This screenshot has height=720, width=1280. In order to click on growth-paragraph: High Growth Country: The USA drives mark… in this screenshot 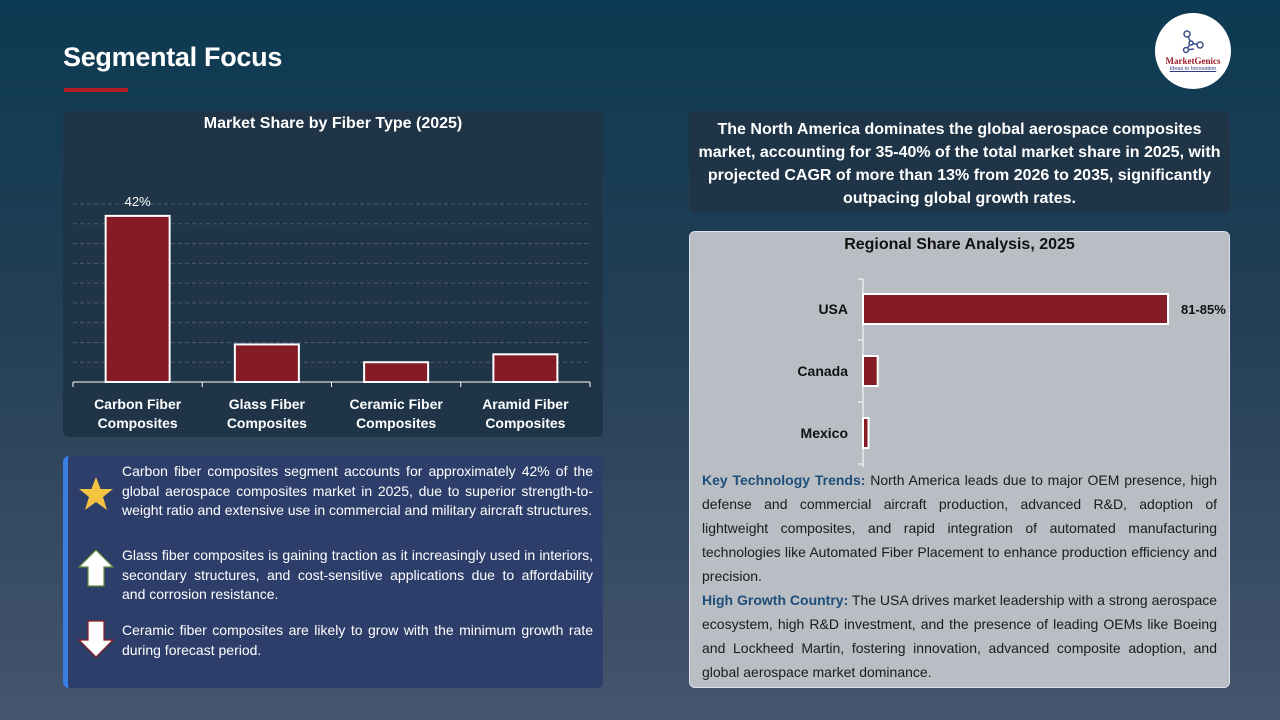, I will do `click(959, 636)`.